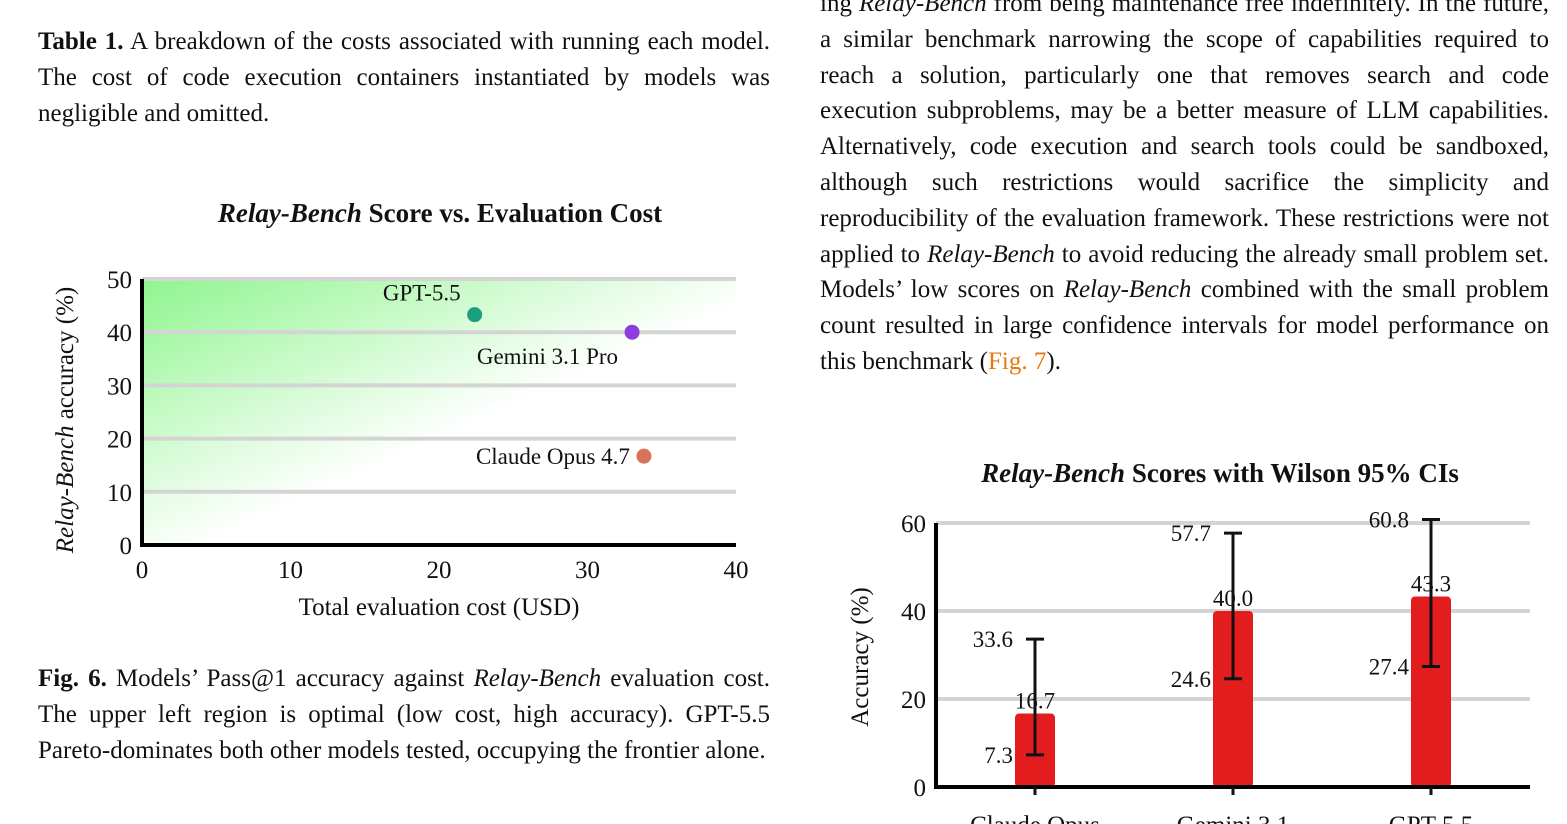  I want to click on bar-x-tick-label: Gemini 3.1, so click(1233, 818).